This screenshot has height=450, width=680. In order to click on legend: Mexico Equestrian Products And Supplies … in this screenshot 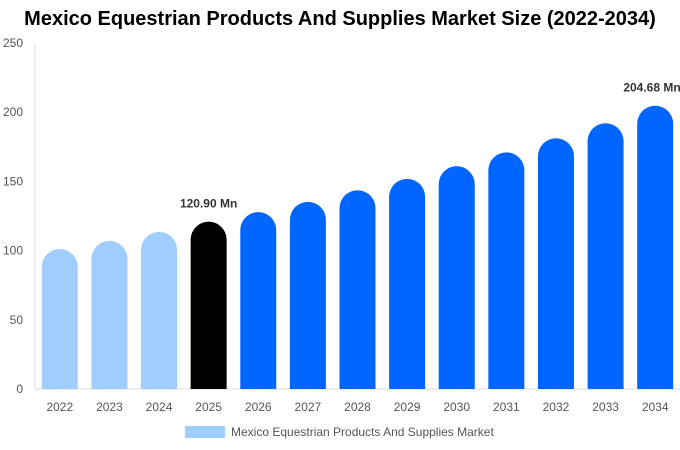, I will do `click(339, 432)`.